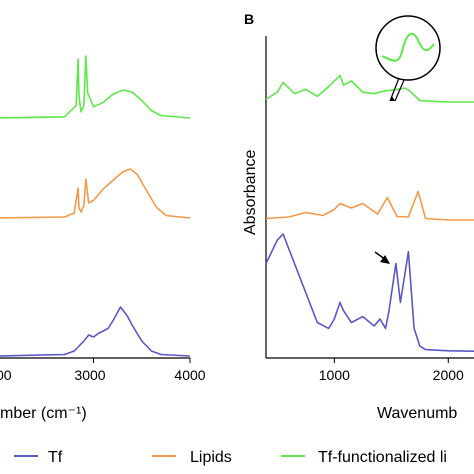 This screenshot has width=474, height=474. I want to click on inset-circle, so click(408, 48).